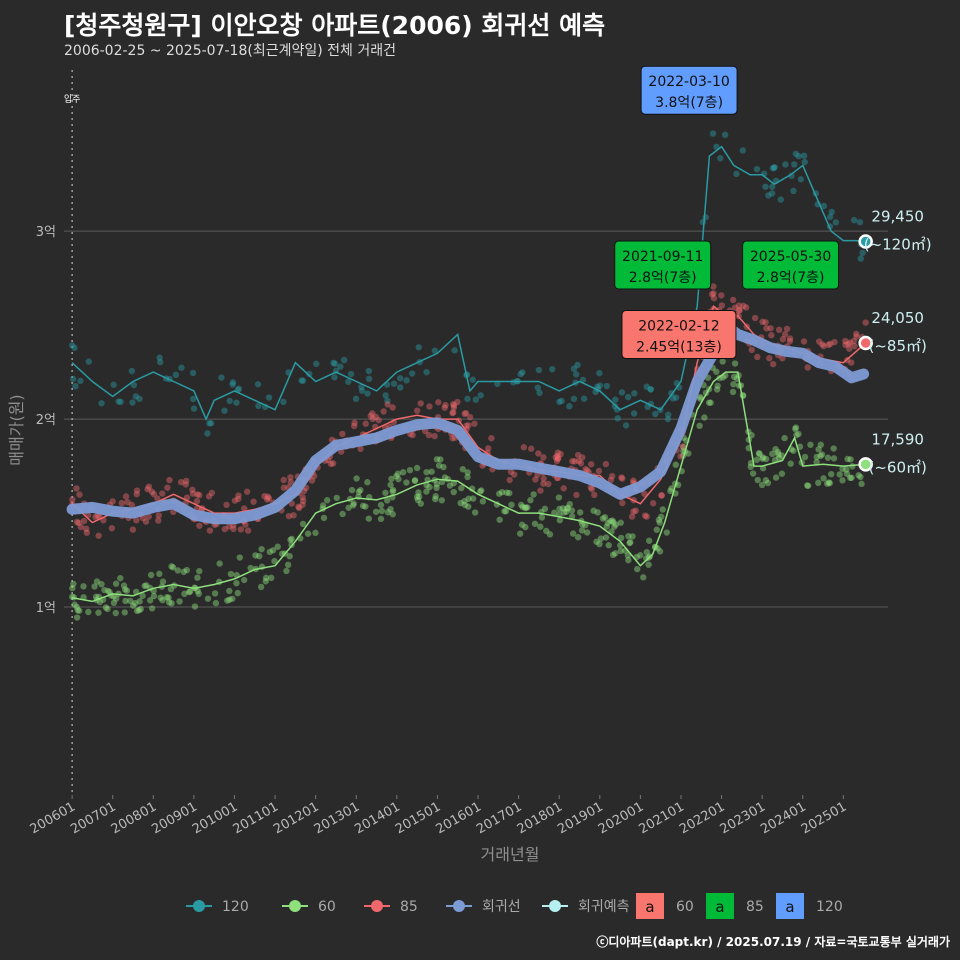  I want to click on legend-label: 120, so click(235, 907).